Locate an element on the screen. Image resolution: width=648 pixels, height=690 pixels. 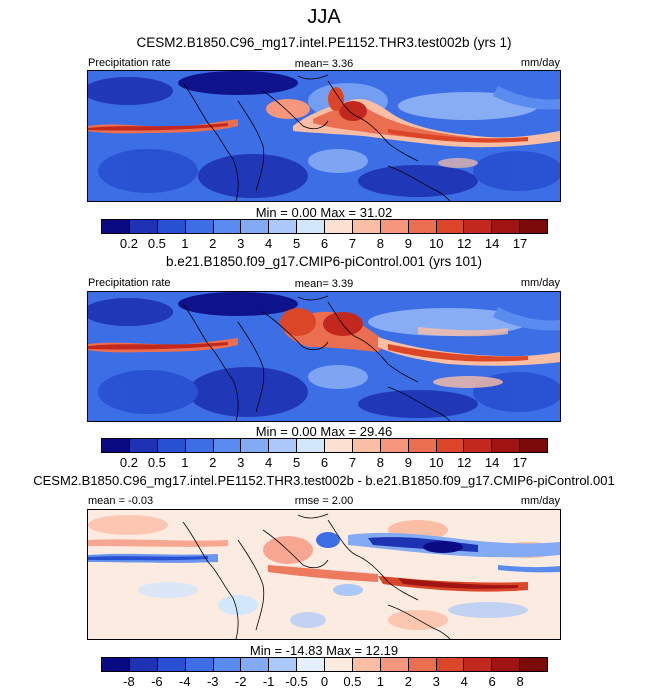
panel-2-mean-label: mean= 3.39 is located at coordinates (324, 284).